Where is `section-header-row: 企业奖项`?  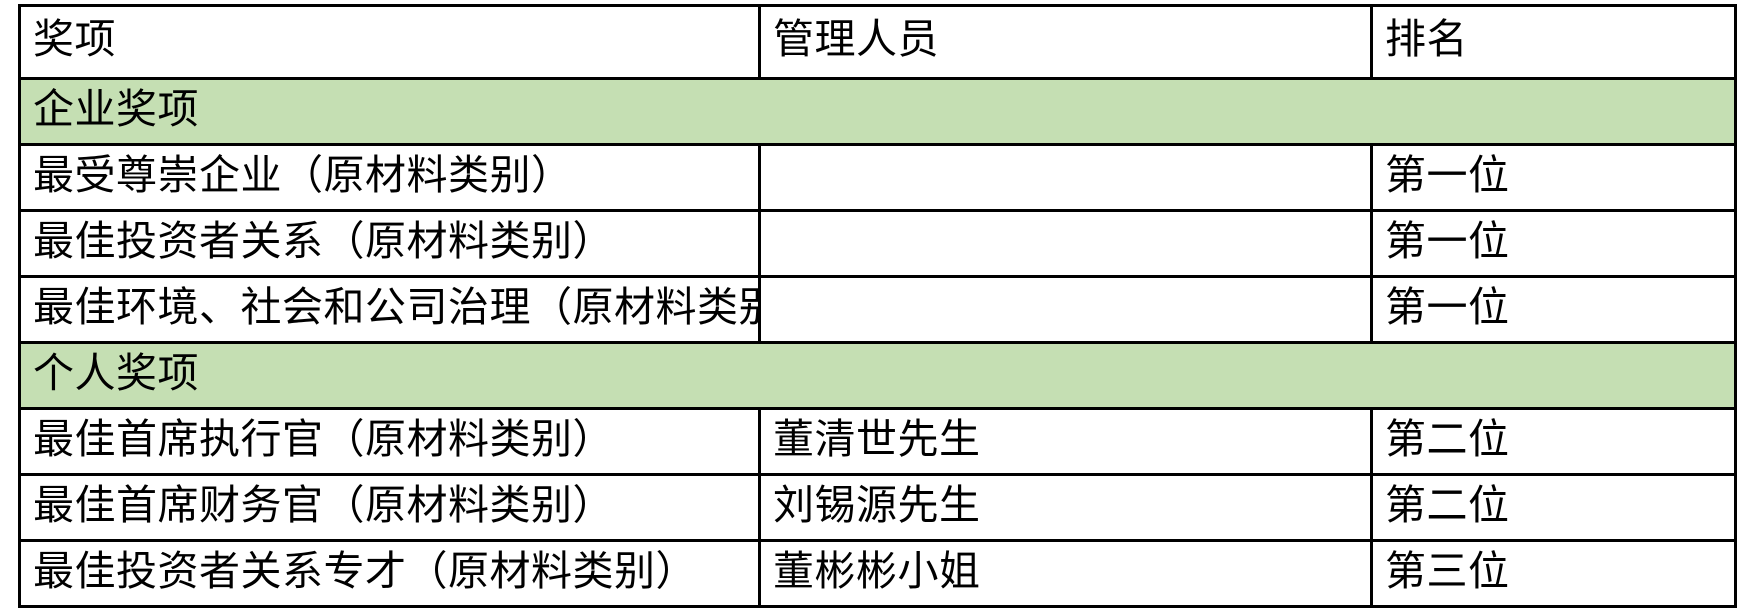
section-header-row: 企业奖项 is located at coordinates (877, 111).